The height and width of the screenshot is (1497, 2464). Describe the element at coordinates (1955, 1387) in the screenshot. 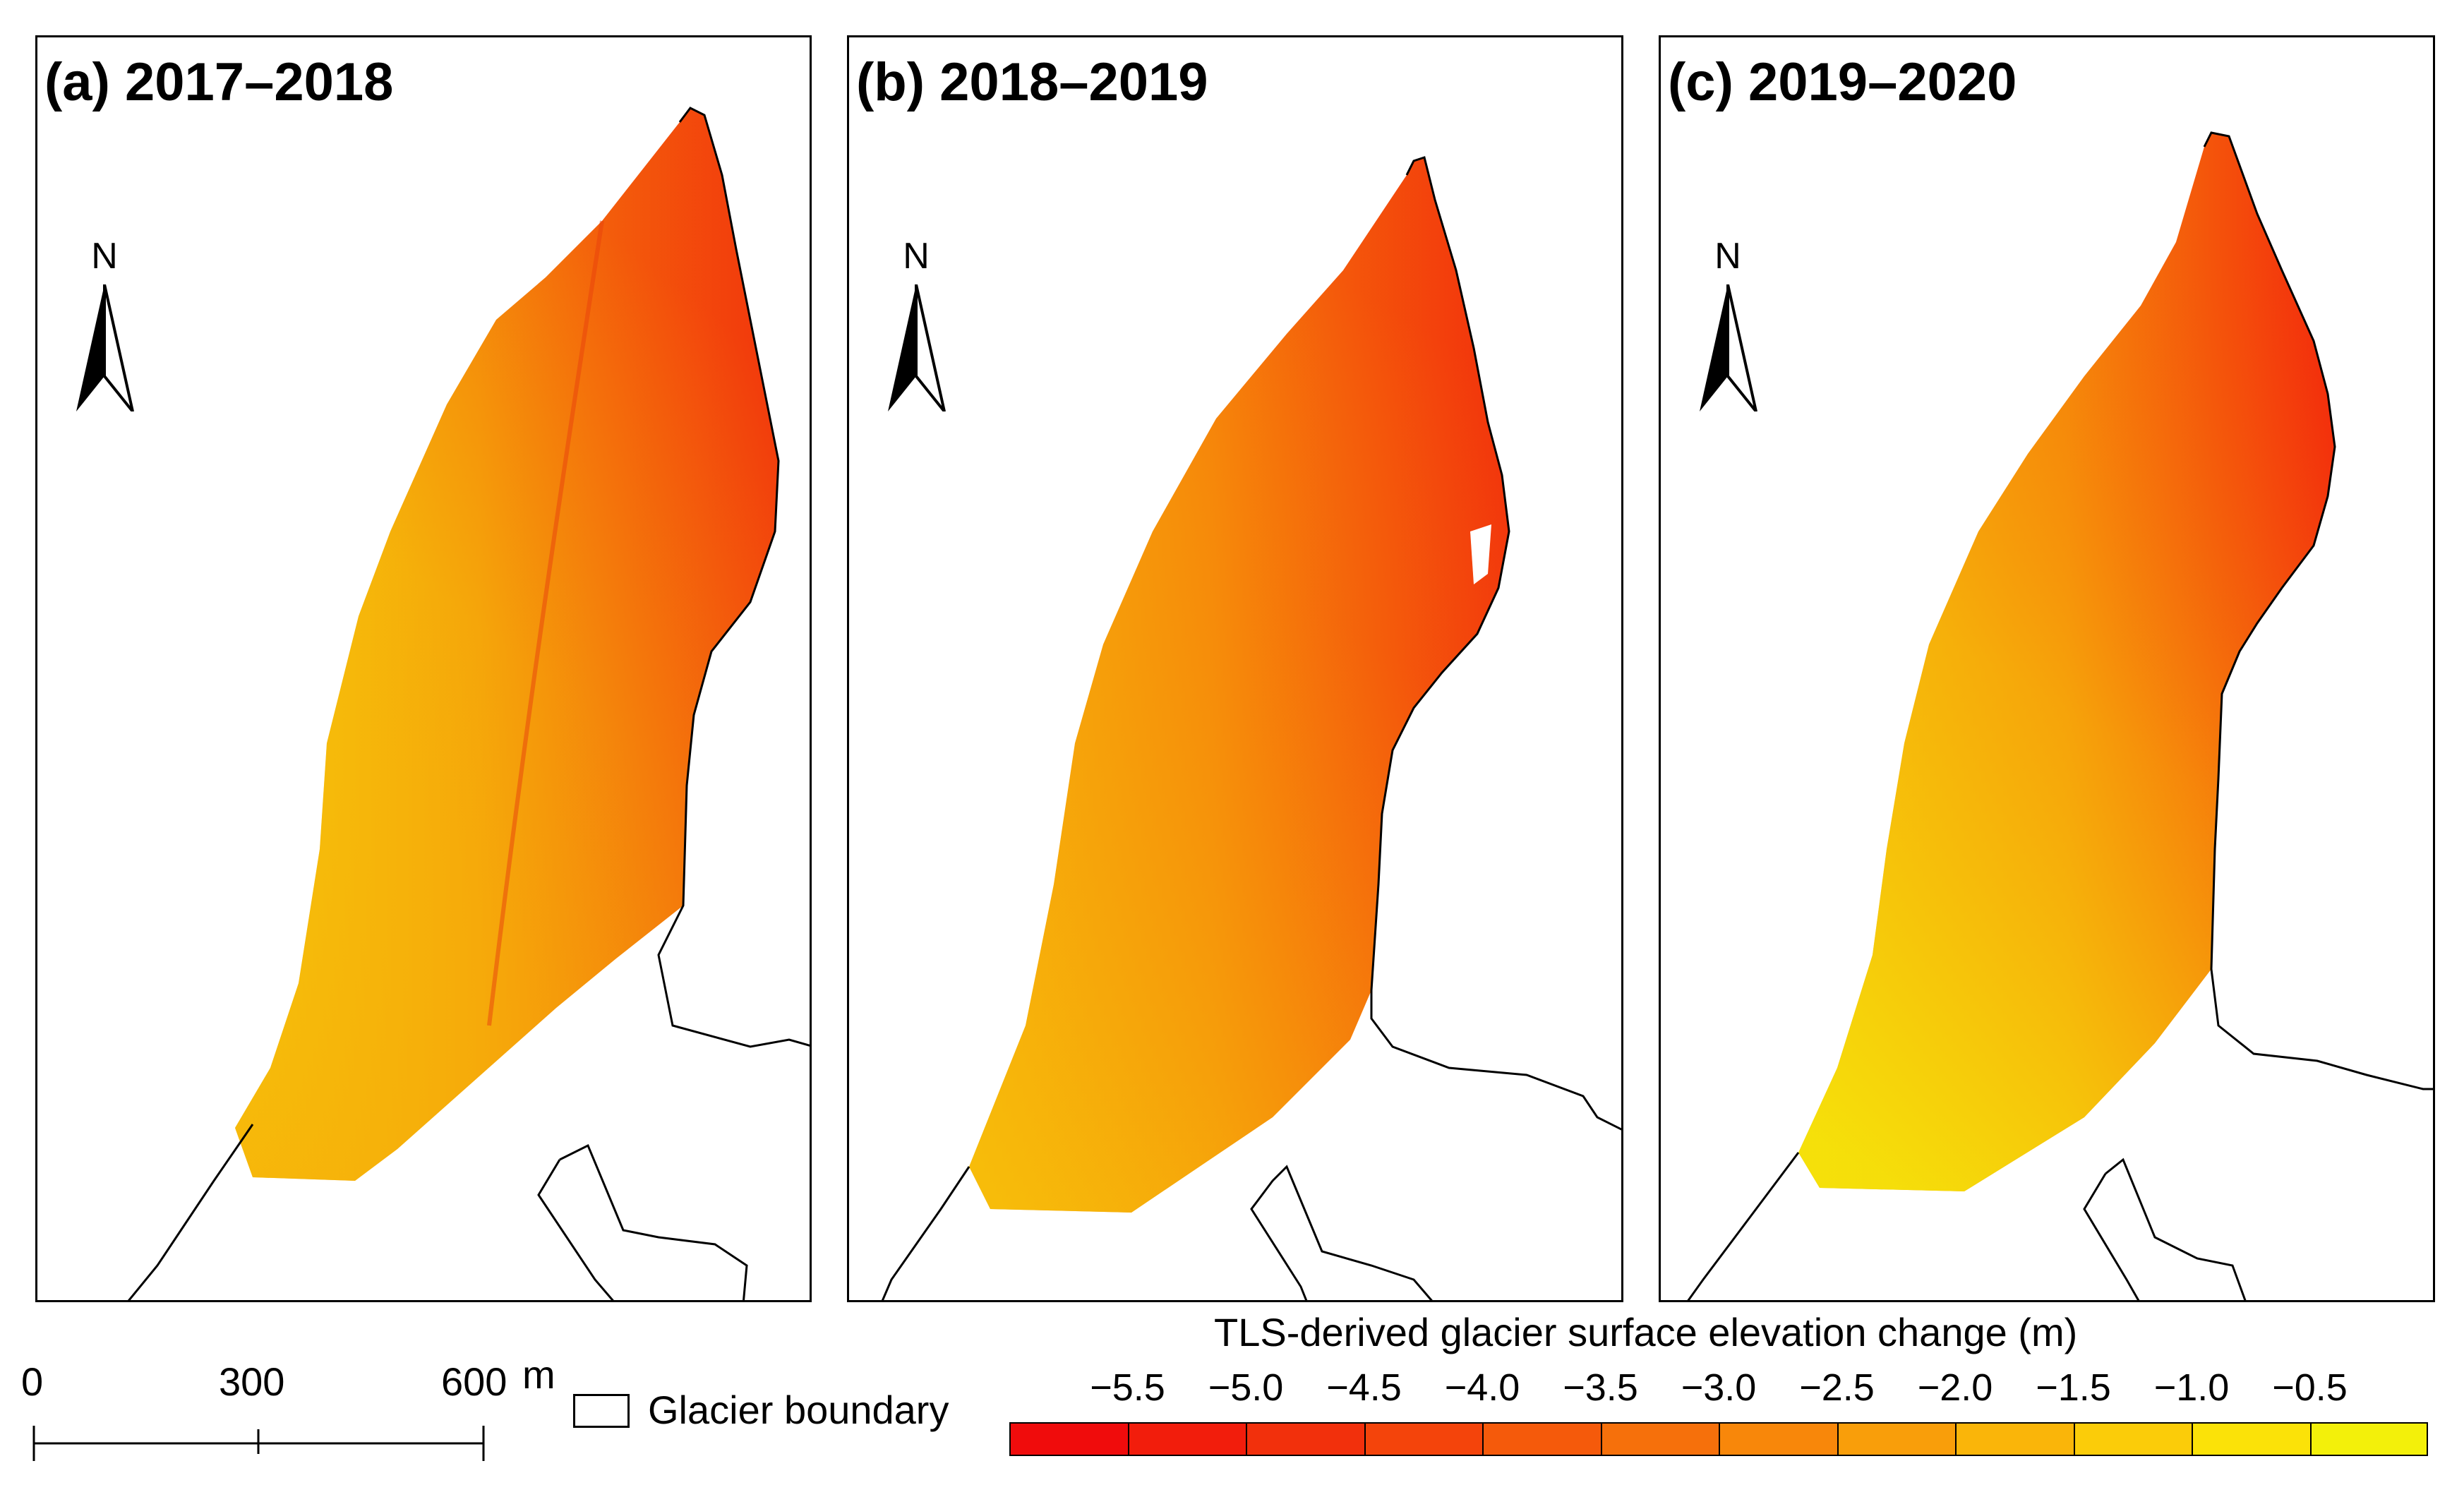

I see `colorbar-tick-label: −2.0` at that location.